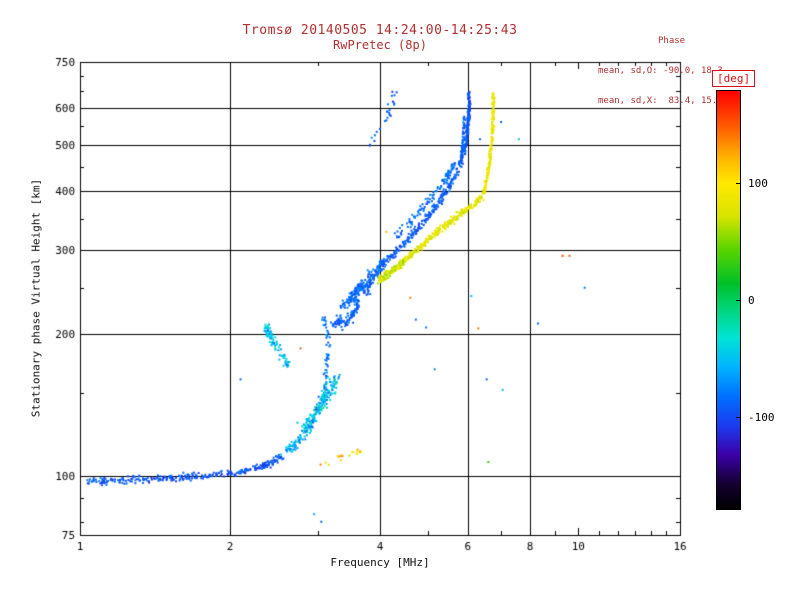  Describe the element at coordinates (672, 41) in the screenshot. I see `phase-stats-header: Phase` at that location.